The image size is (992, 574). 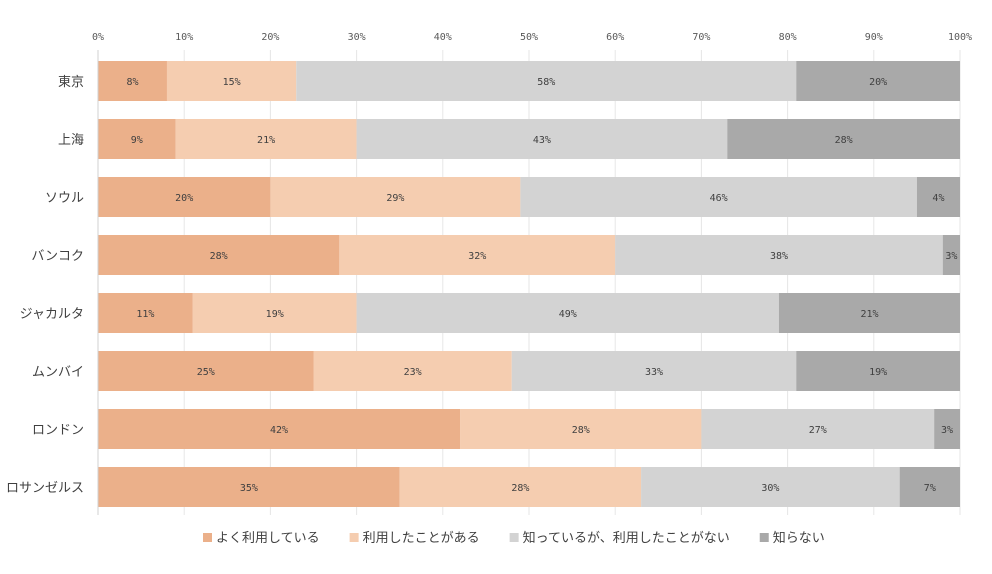 I want to click on x-tick-label: 50%, so click(x=529, y=37).